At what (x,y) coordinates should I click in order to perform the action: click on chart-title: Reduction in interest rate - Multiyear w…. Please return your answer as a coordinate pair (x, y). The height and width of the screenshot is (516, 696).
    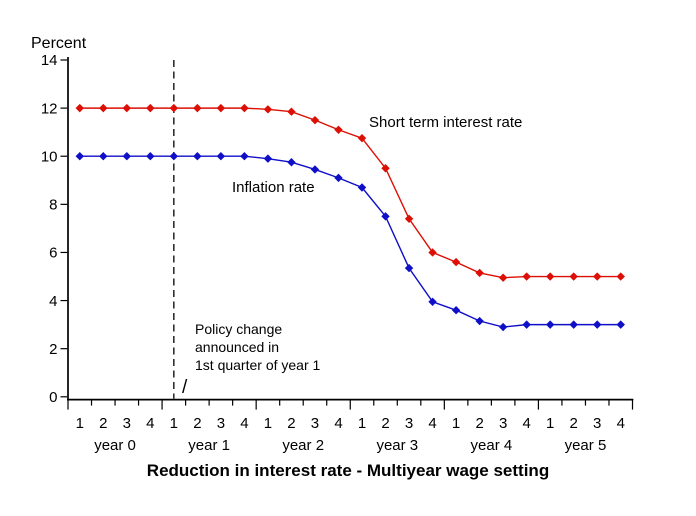
    Looking at the image, I should click on (348, 470).